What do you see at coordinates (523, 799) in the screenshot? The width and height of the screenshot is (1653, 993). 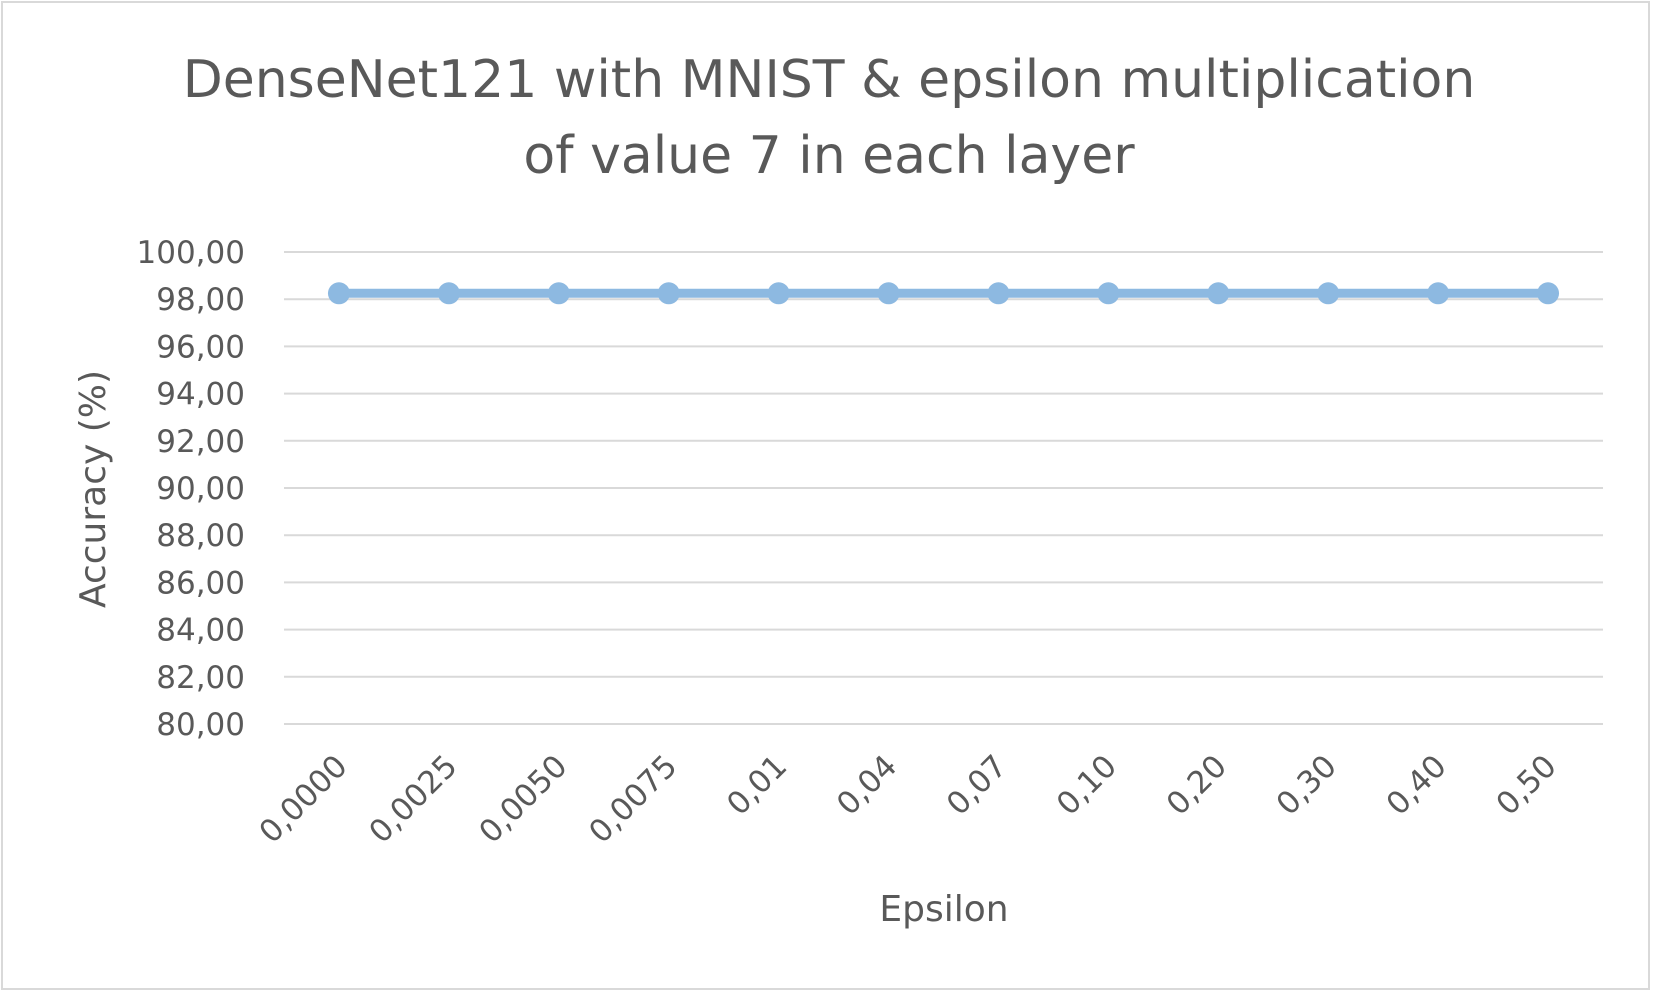 I see `x-tick-label: 0,0050` at bounding box center [523, 799].